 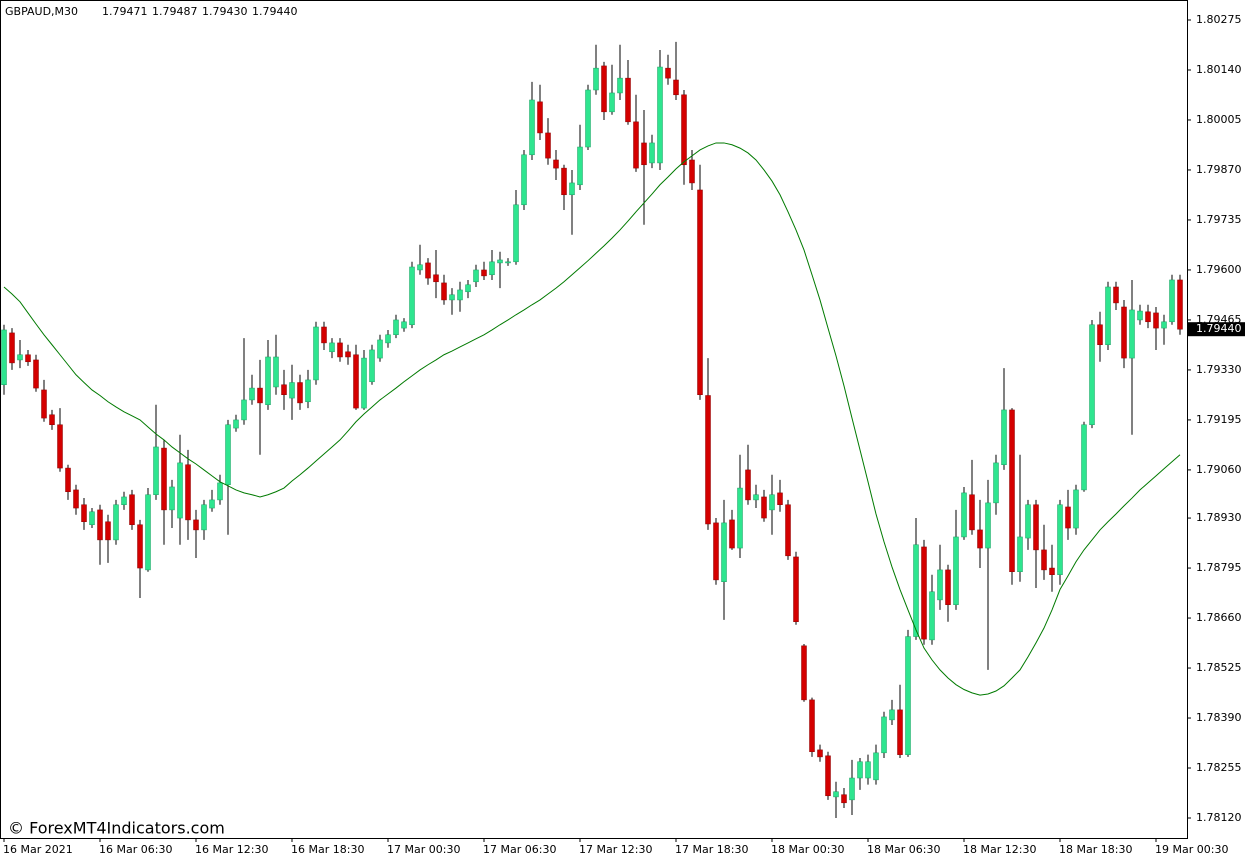 What do you see at coordinates (519, 849) in the screenshot?
I see `x-tick-label: 17 Mar 06:30` at bounding box center [519, 849].